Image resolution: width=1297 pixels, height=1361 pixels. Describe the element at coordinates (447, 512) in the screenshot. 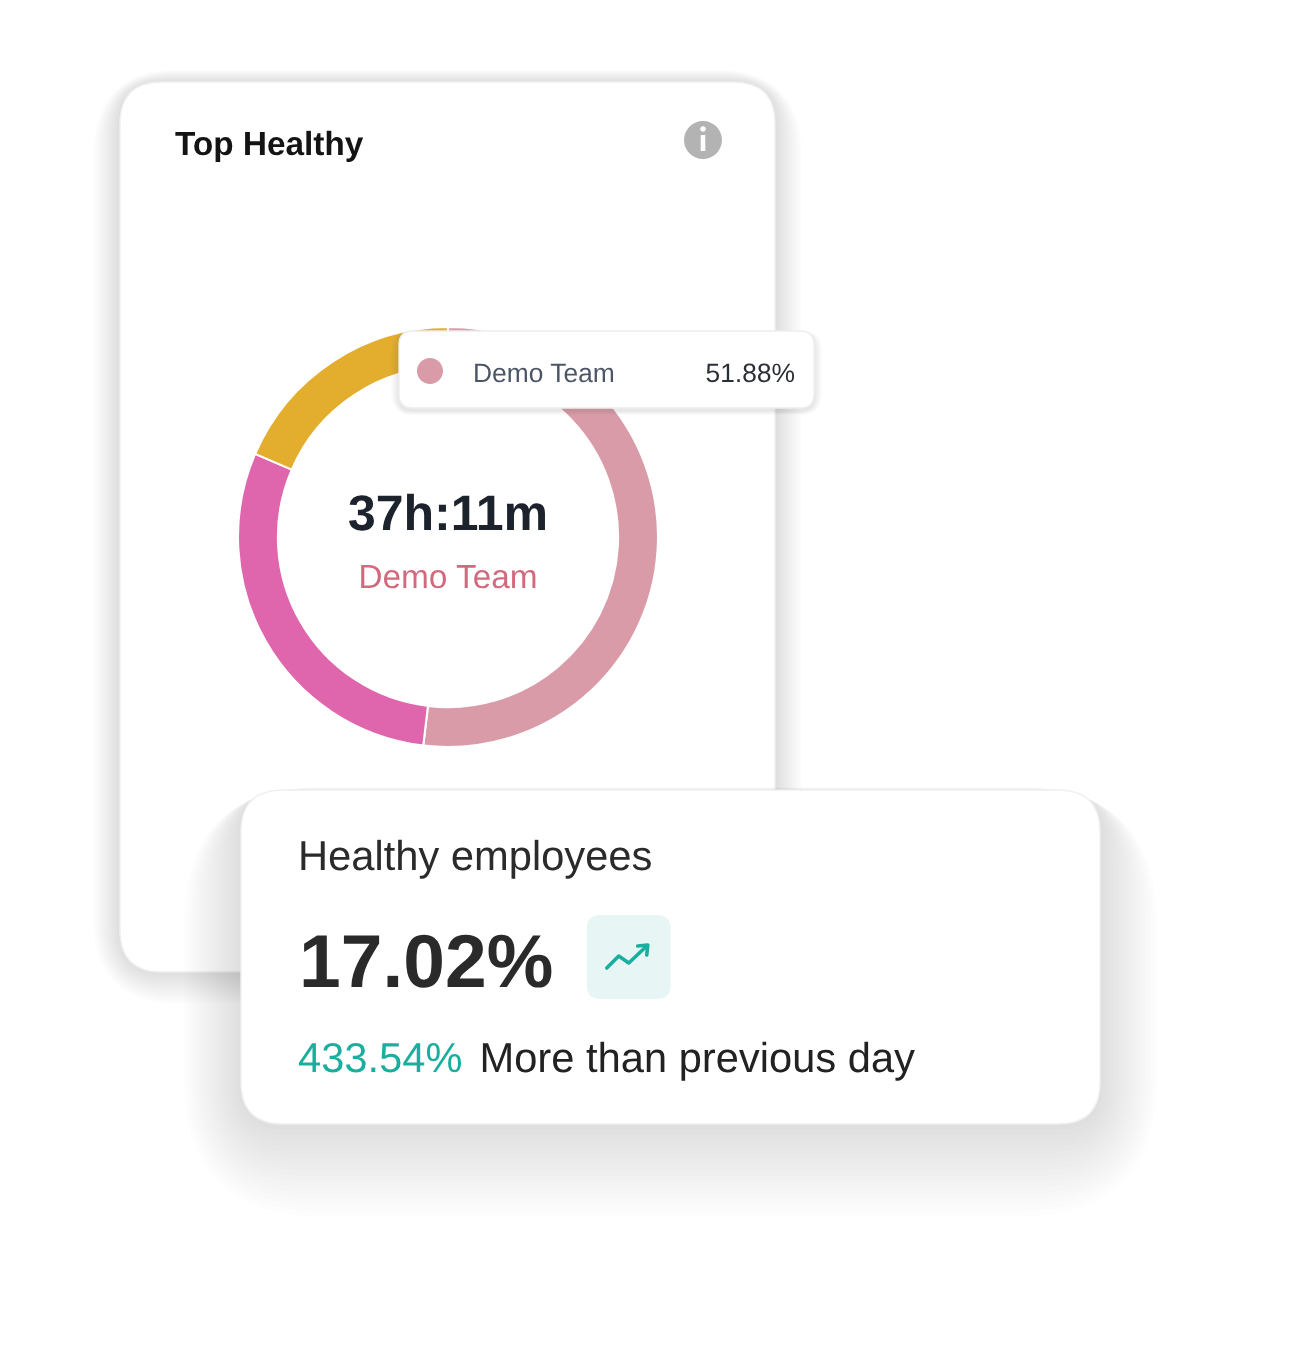

I see `text: 37h:11m` at that location.